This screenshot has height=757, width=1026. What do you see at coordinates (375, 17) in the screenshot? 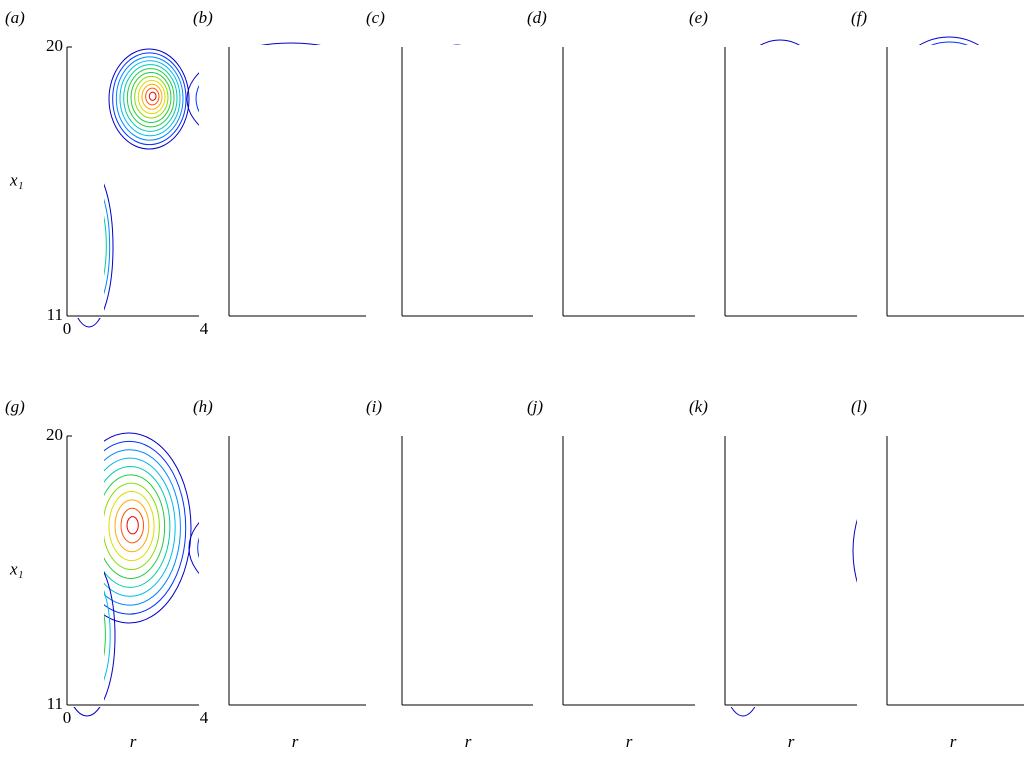
I see `panel-label: (c)` at bounding box center [375, 17].